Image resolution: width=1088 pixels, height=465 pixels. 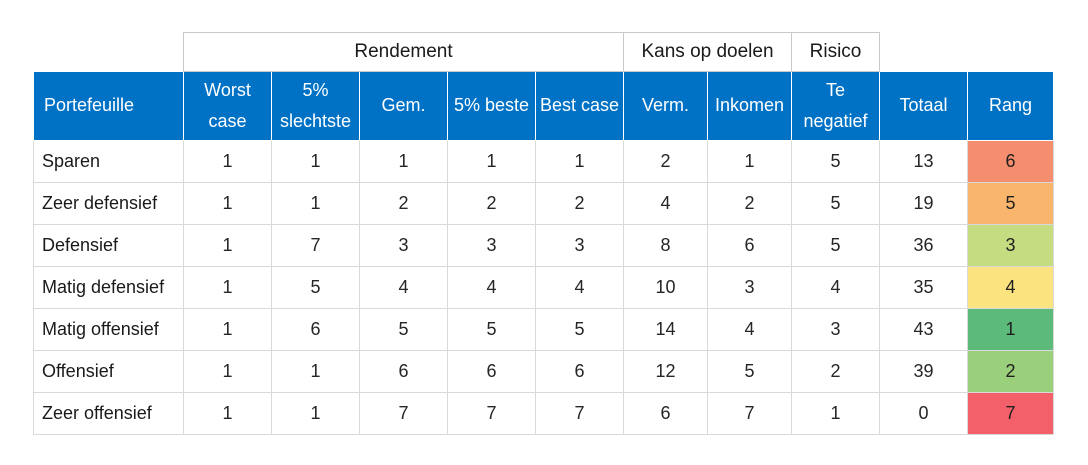 What do you see at coordinates (579, 106) in the screenshot?
I see `column-header-cell: Best case` at bounding box center [579, 106].